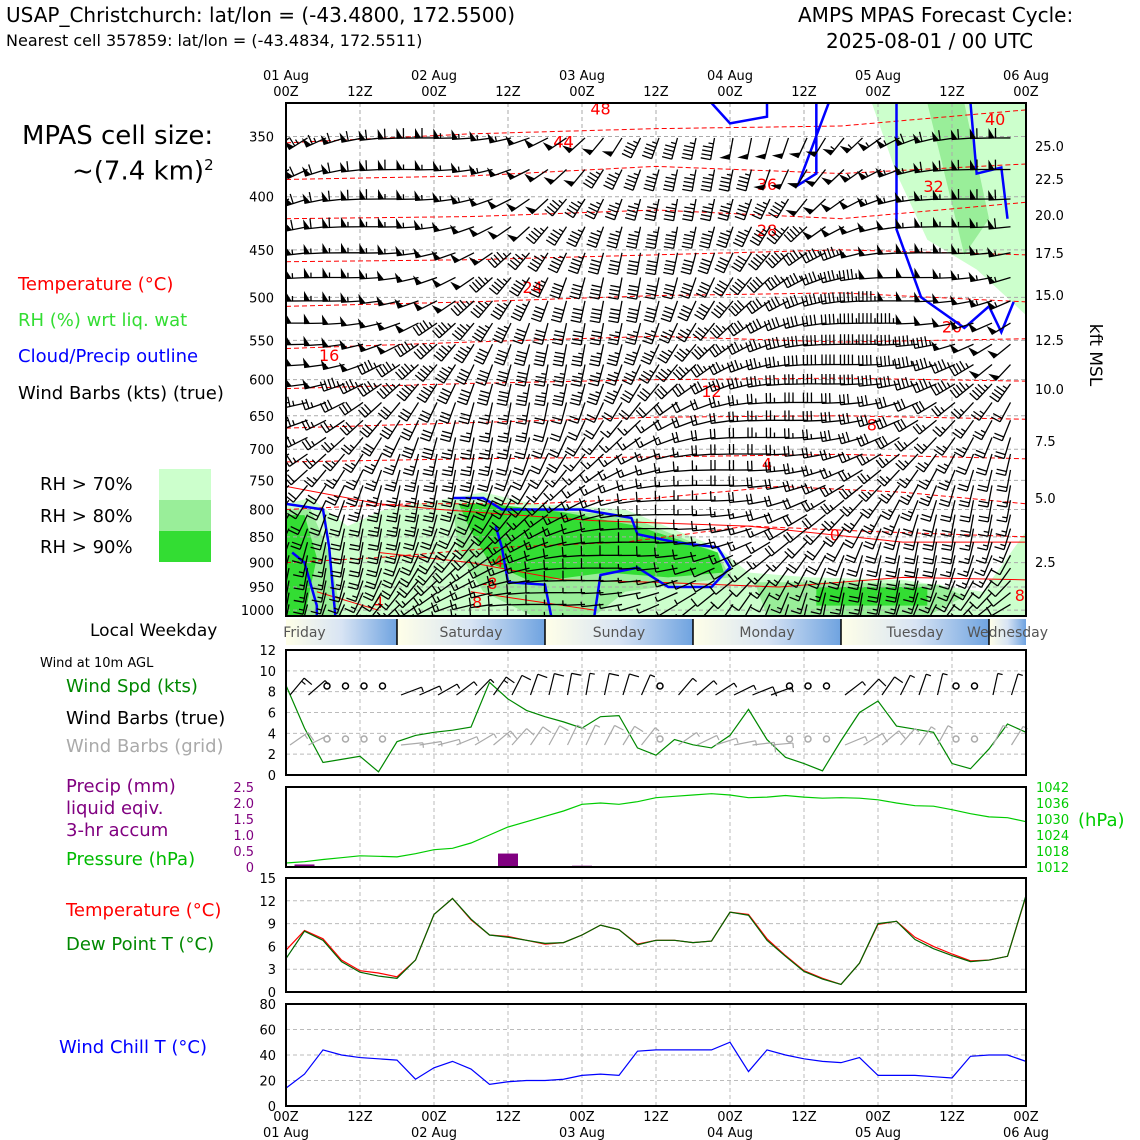 The width and height of the screenshot is (1140, 1140). Describe the element at coordinates (267, 1005) in the screenshot. I see `chill-tick-label: 80` at that location.